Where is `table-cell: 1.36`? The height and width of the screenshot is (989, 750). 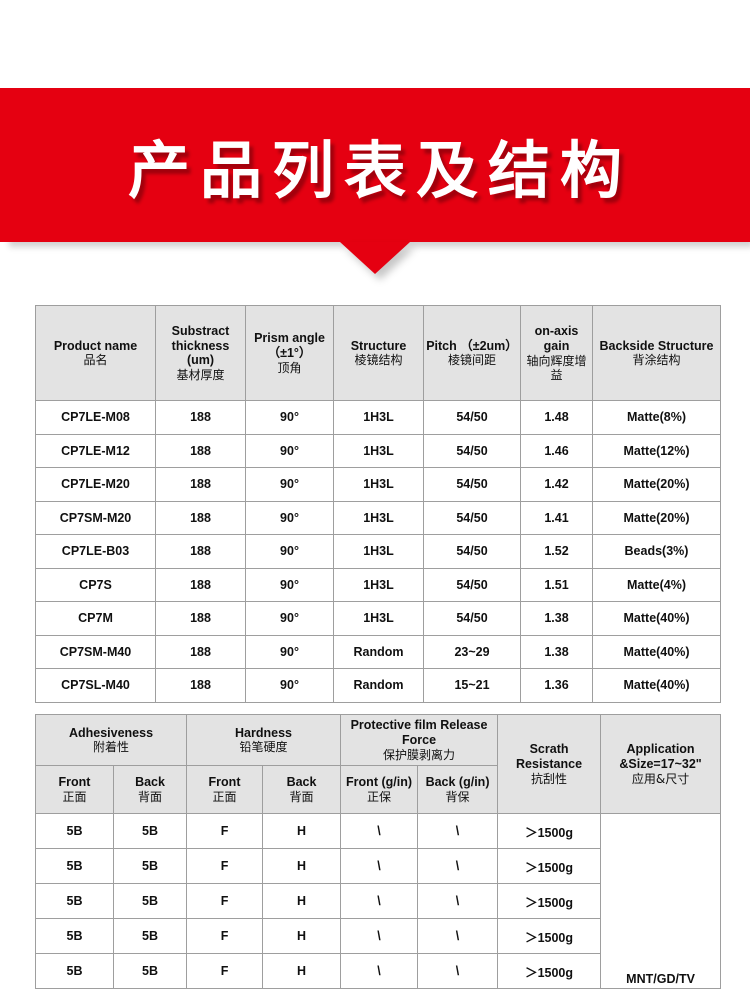 table-cell: 1.36 is located at coordinates (556, 685).